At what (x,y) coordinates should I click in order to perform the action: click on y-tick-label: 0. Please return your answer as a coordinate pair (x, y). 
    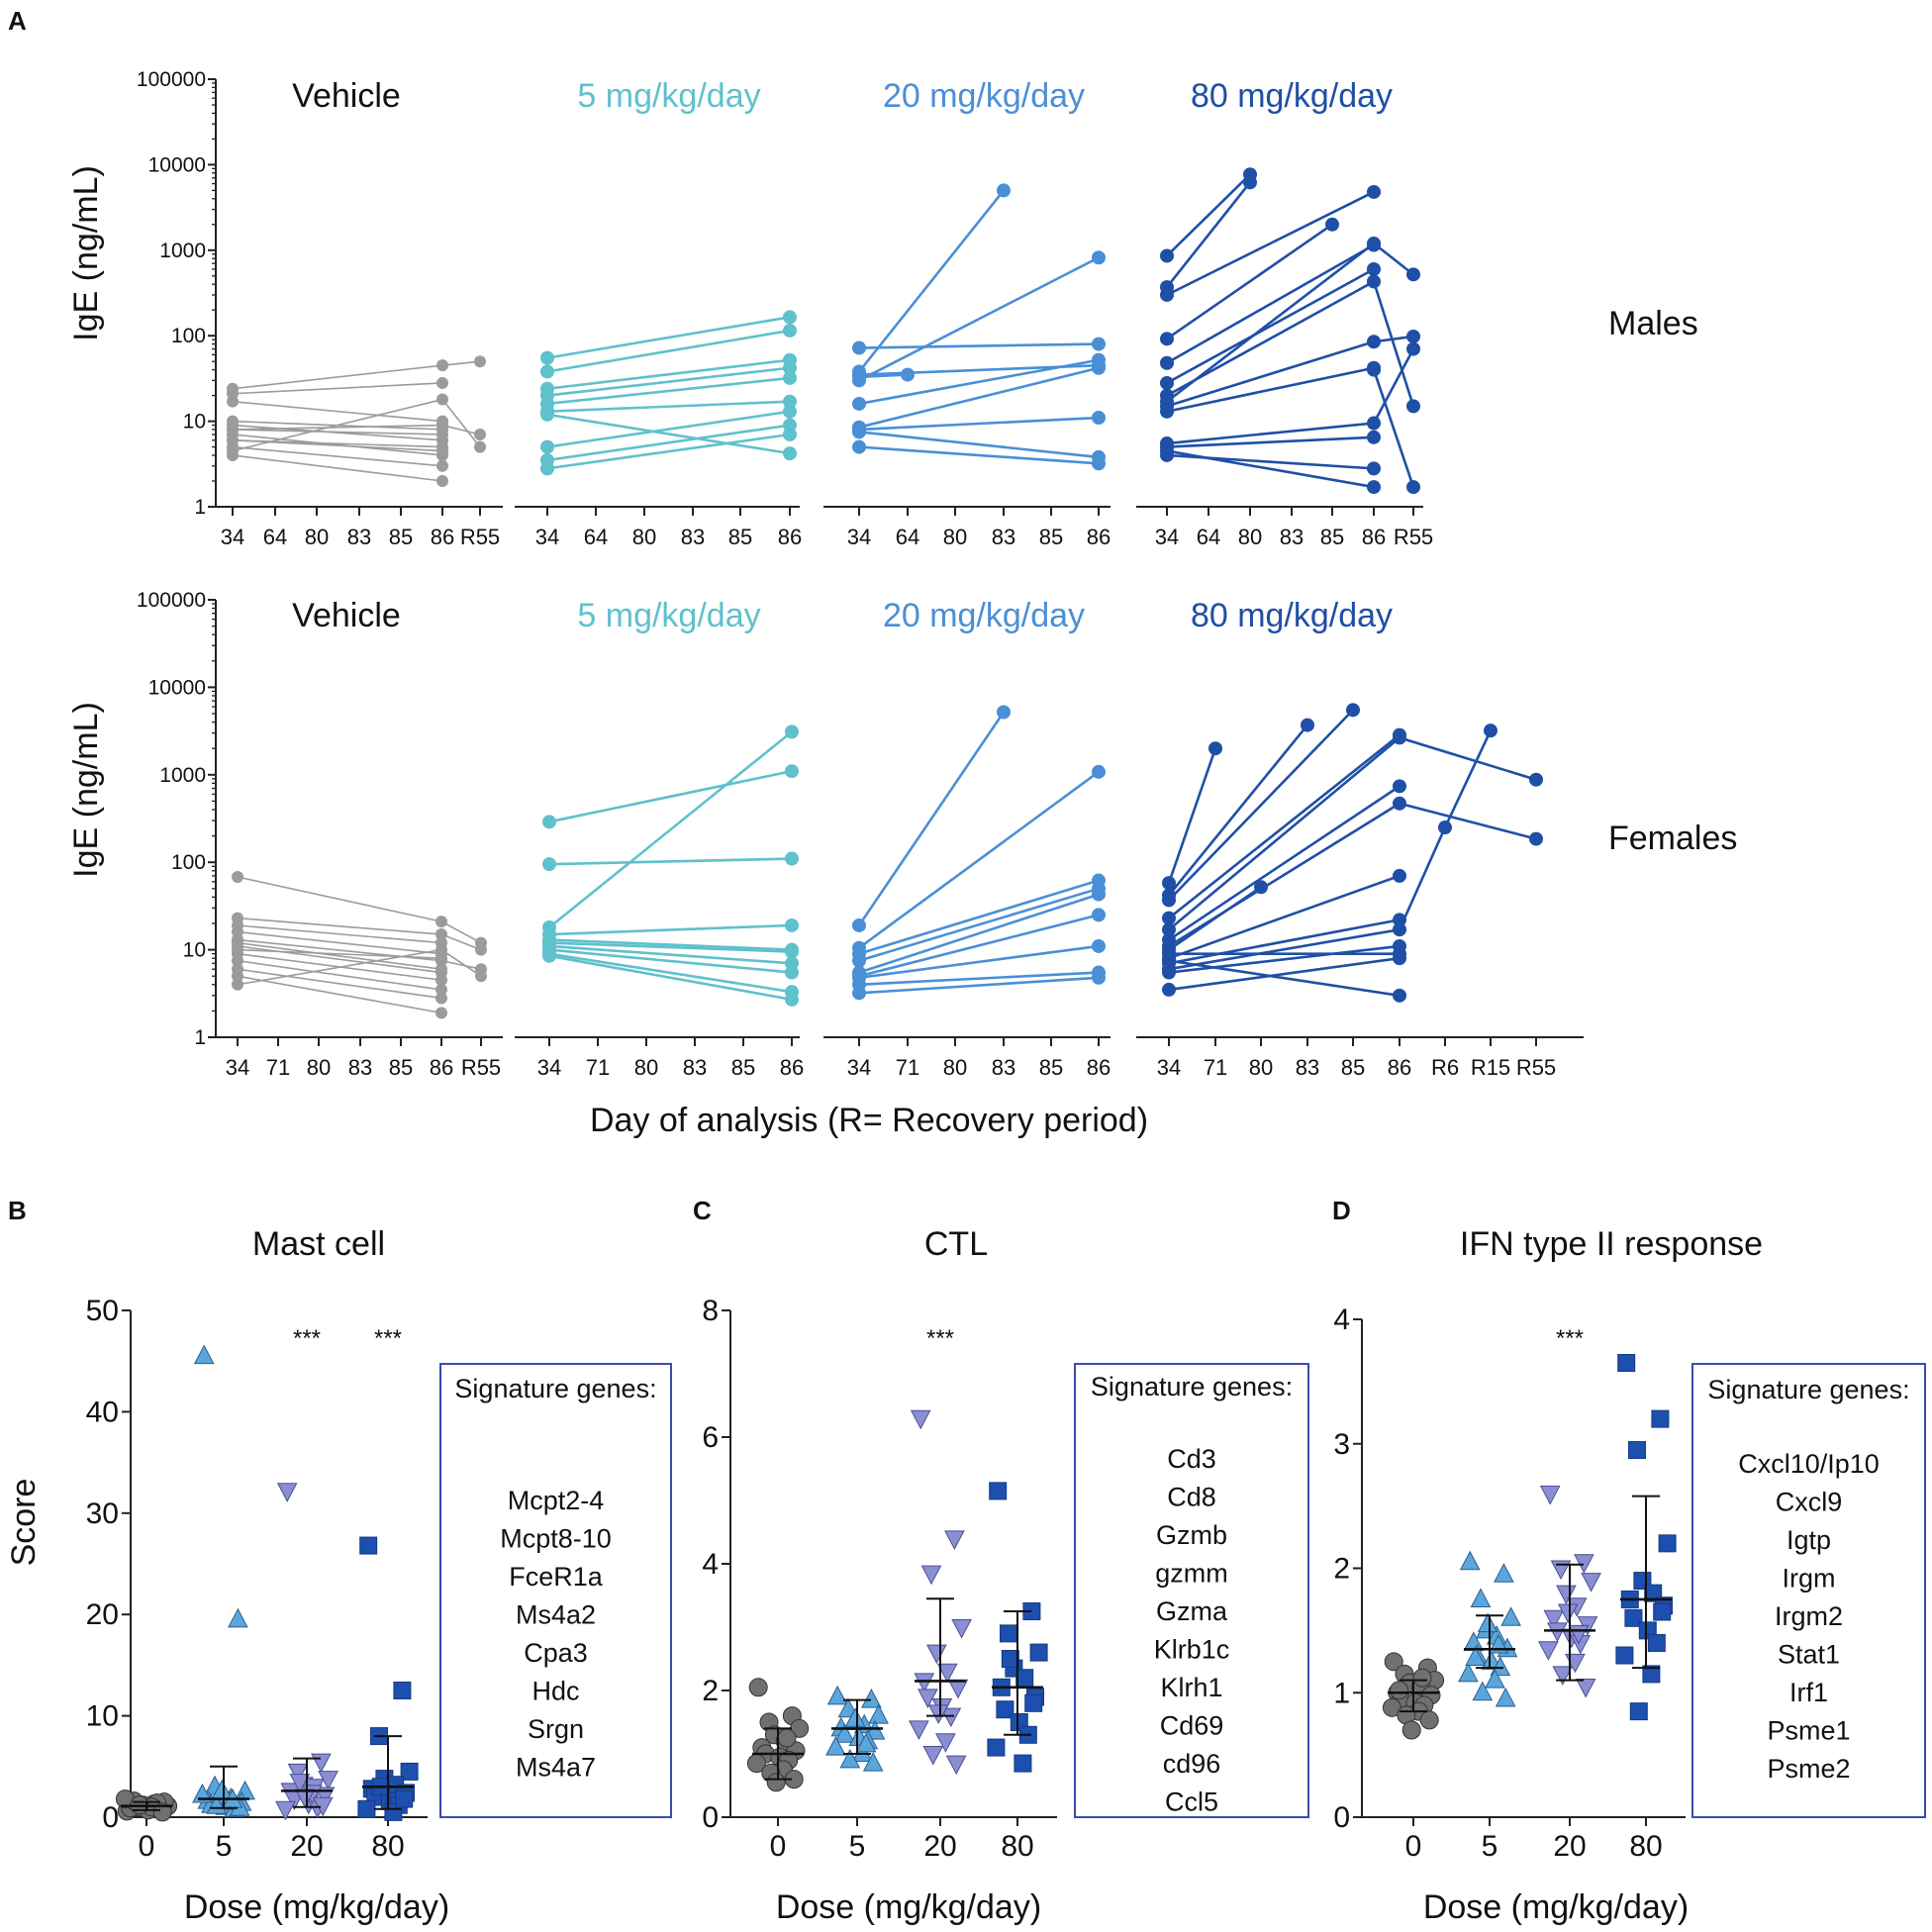
    Looking at the image, I should click on (710, 1817).